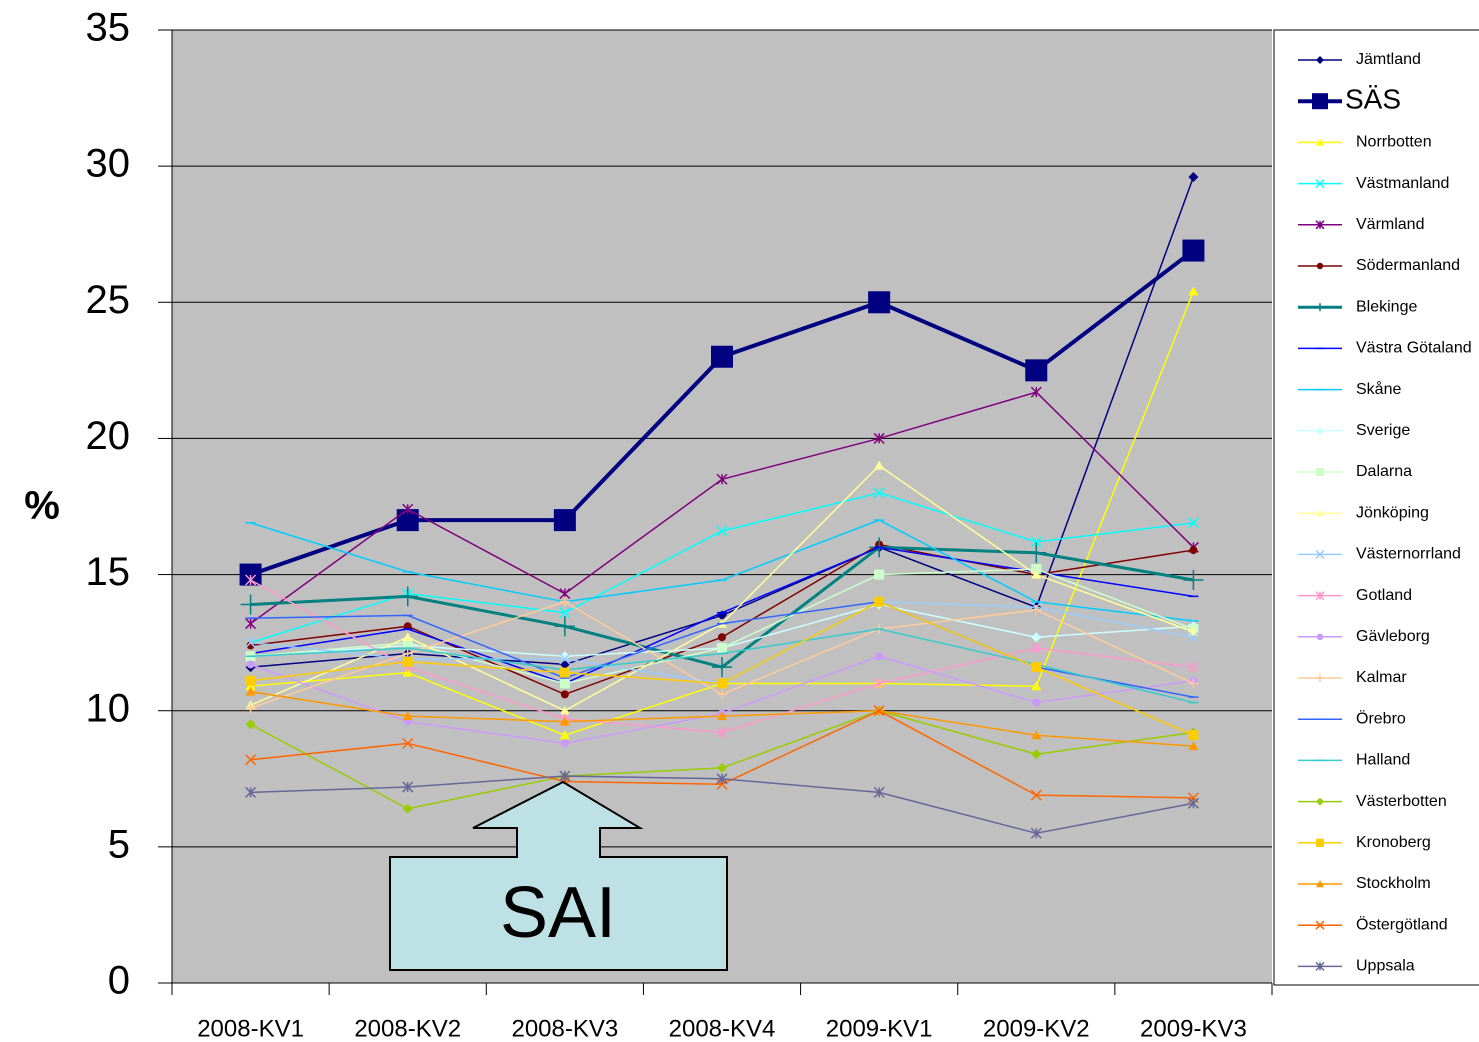 The width and height of the screenshot is (1479, 1042). I want to click on legend-label: Halland, so click(1383, 760).